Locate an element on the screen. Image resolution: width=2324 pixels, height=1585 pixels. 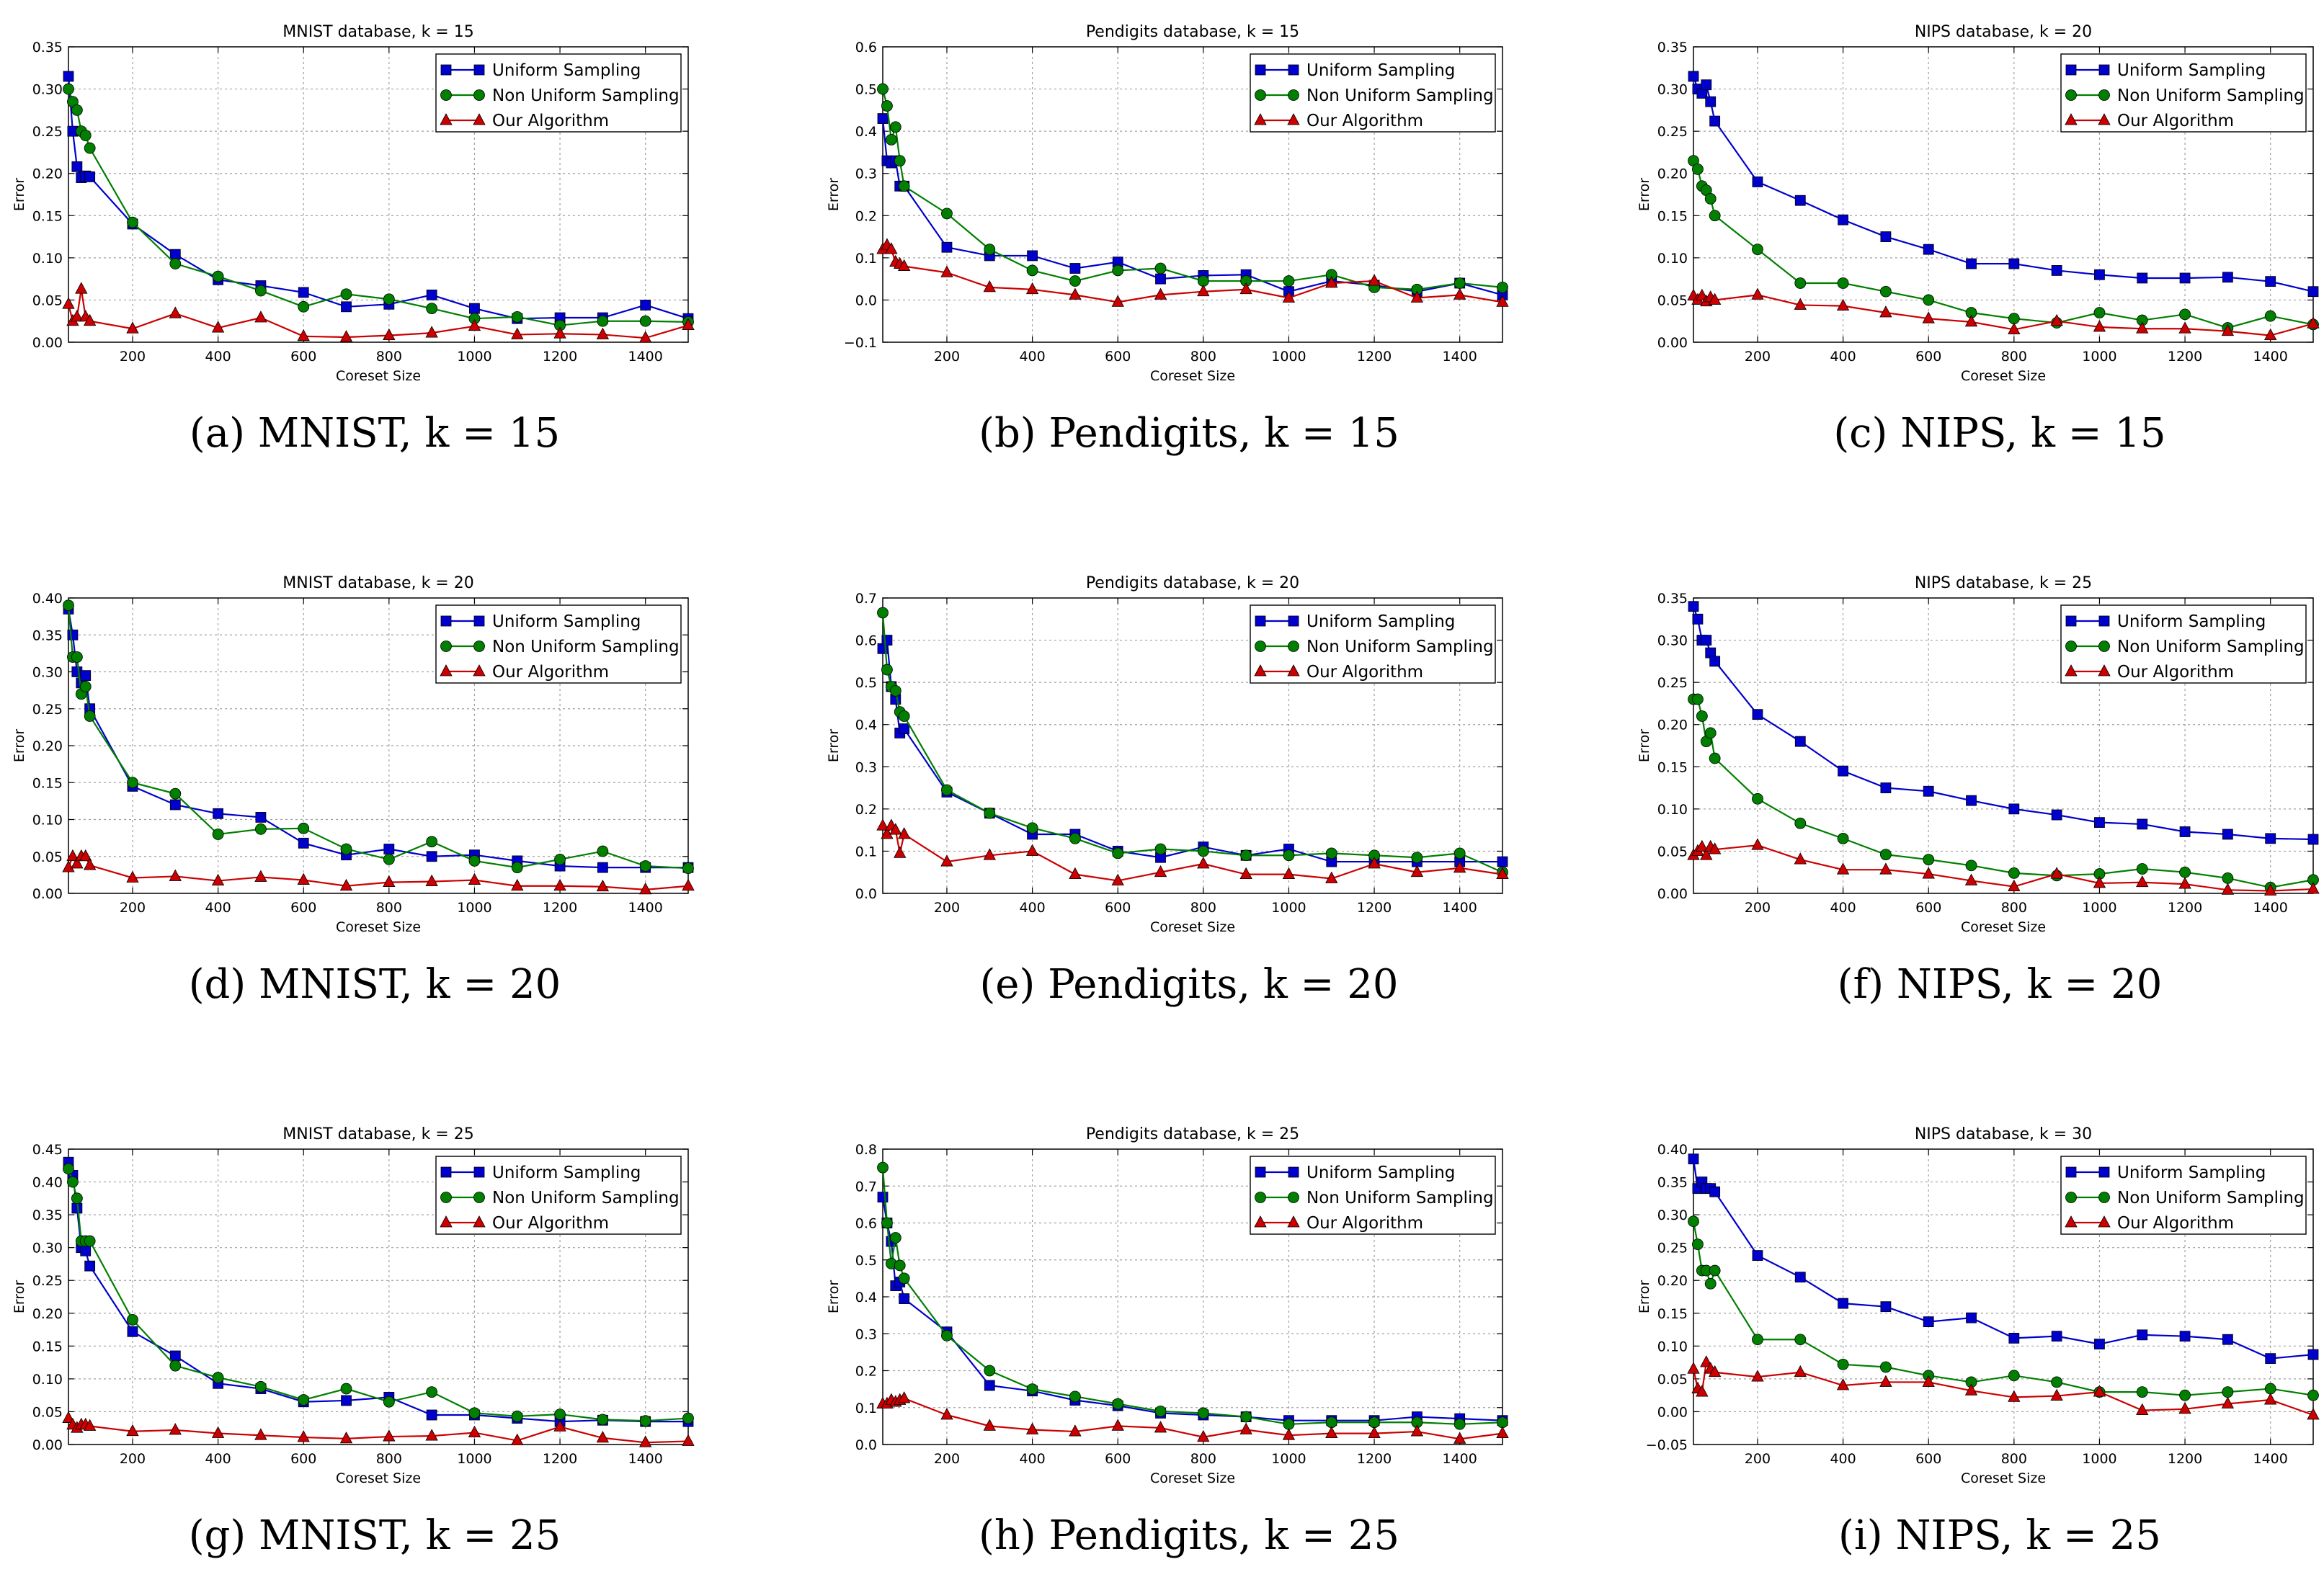
chart-title: Pendigits database, k = 20 is located at coordinates (1192, 583).